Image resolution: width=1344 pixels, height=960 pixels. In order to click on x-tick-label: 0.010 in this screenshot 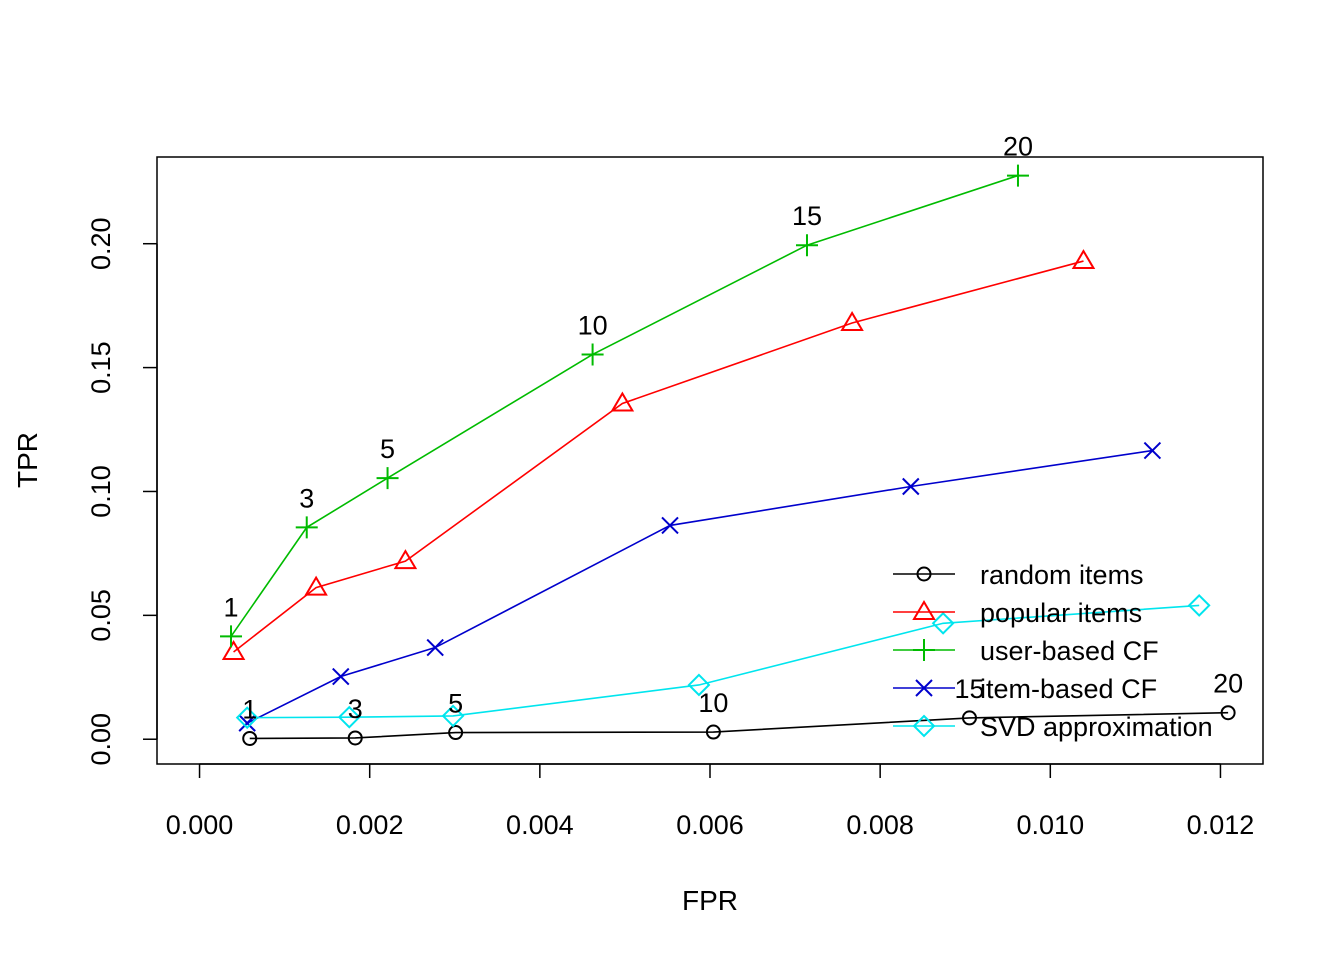, I will do `click(1051, 825)`.